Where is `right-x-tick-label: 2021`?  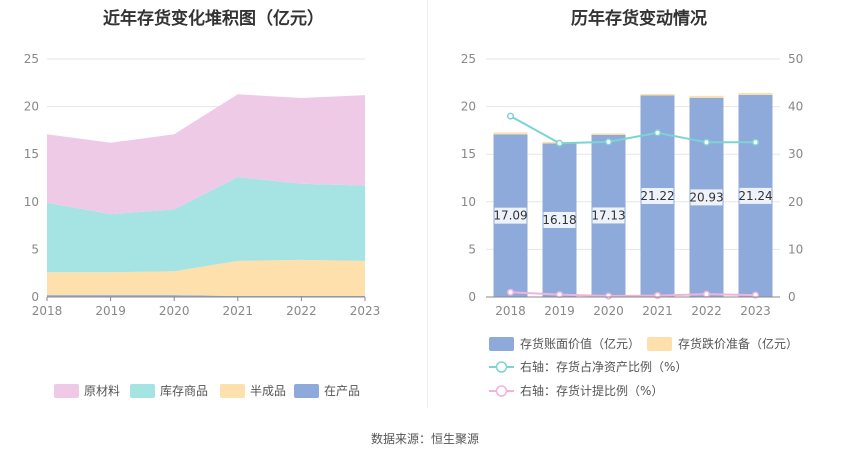
right-x-tick-label: 2021 is located at coordinates (657, 311).